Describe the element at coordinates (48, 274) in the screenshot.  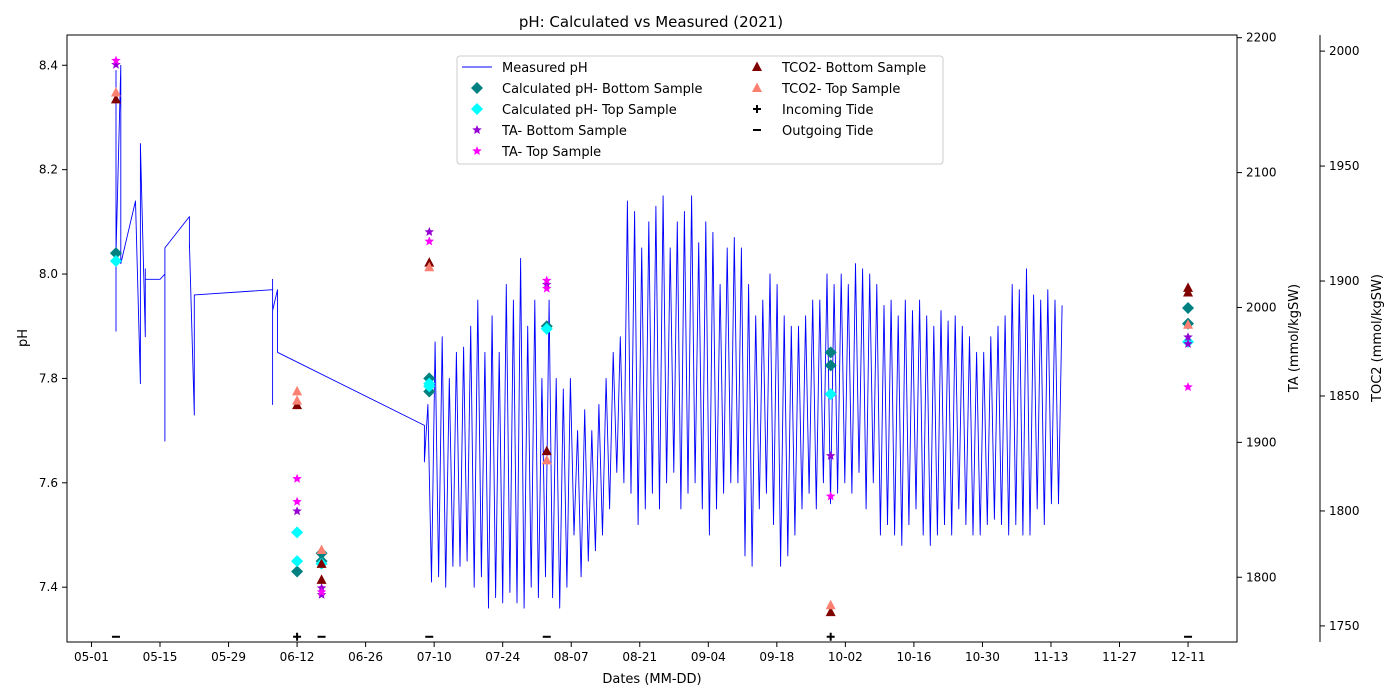
I see `y-tick-label: 8.0` at that location.